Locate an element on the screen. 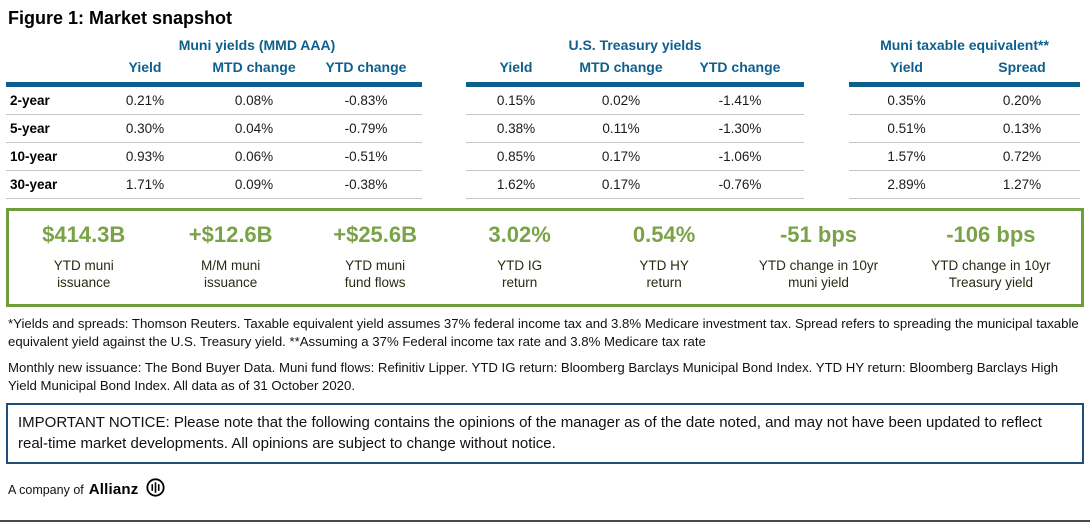 This screenshot has width=1090, height=525. column-header-muni-yield: Yield is located at coordinates (145, 67).